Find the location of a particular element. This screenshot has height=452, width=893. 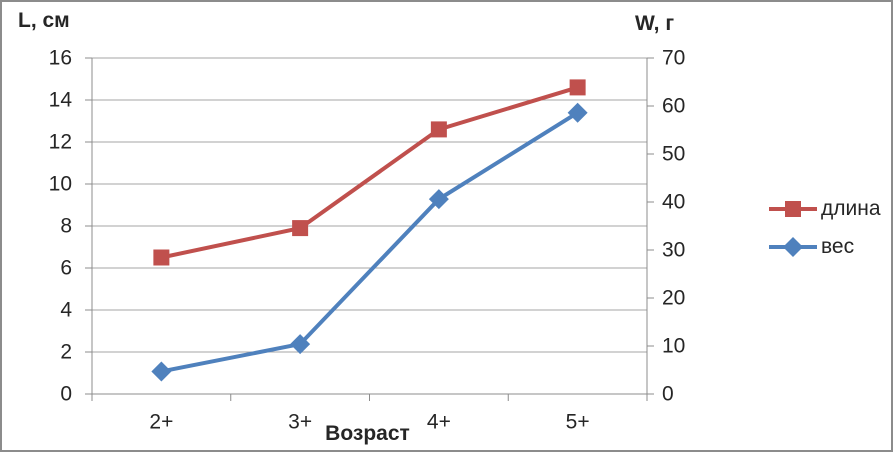

legend-square-shape is located at coordinates (793, 209).